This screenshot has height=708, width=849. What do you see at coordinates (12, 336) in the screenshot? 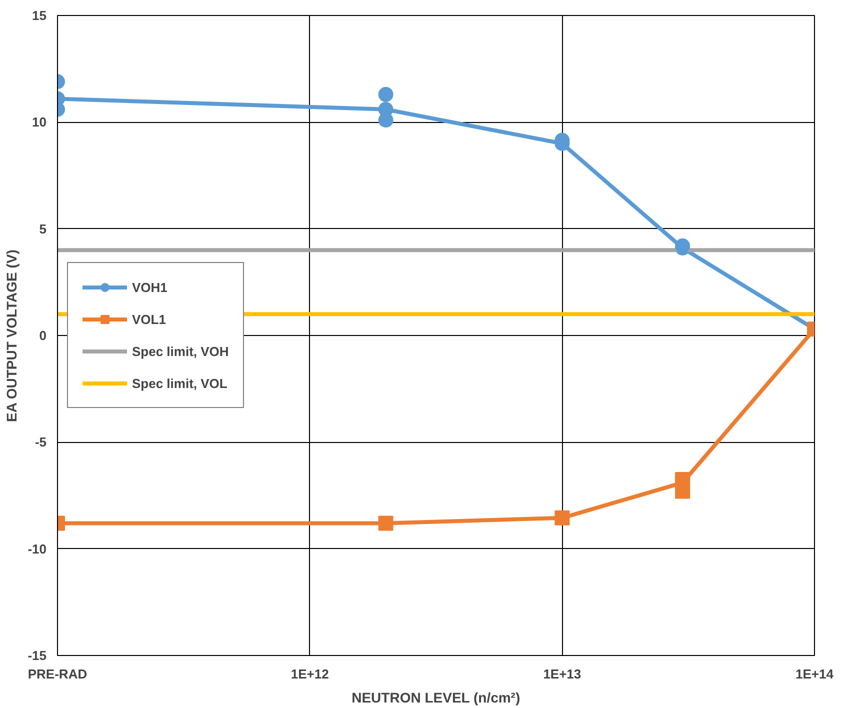
I see `y-axis-title: EA OUTPUT VOLTAGE (V)` at bounding box center [12, 336].